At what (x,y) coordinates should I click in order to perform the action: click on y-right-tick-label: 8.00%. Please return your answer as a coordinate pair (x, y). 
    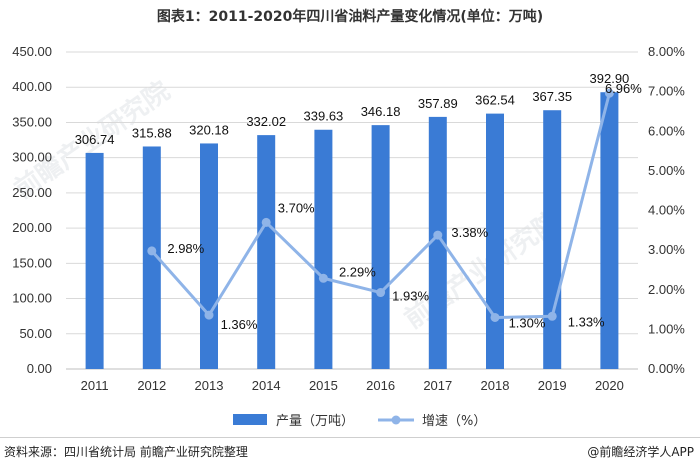
    Looking at the image, I should click on (666, 51).